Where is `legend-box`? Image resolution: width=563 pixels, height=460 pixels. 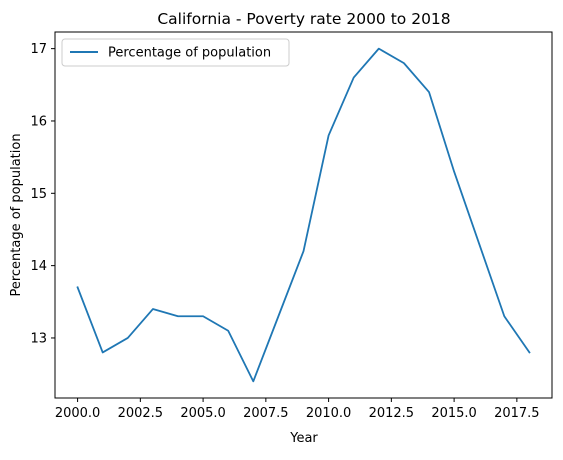
legend-box is located at coordinates (175, 52).